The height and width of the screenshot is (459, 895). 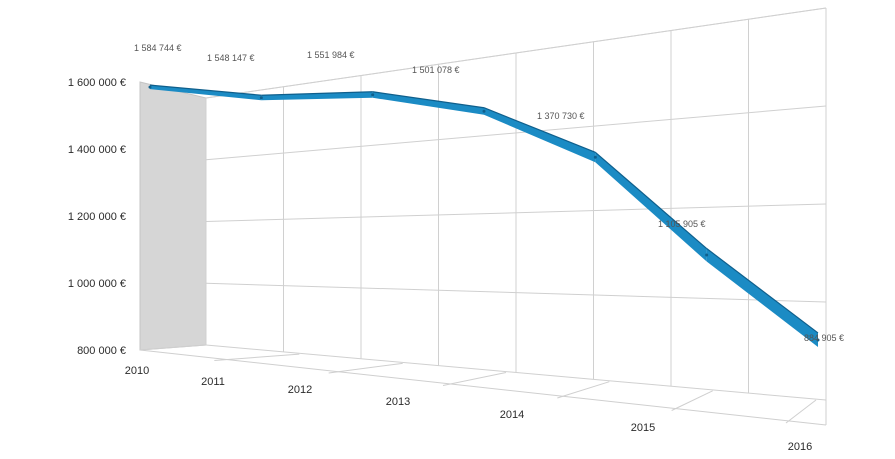 I want to click on data-point-2013, so click(x=484, y=111).